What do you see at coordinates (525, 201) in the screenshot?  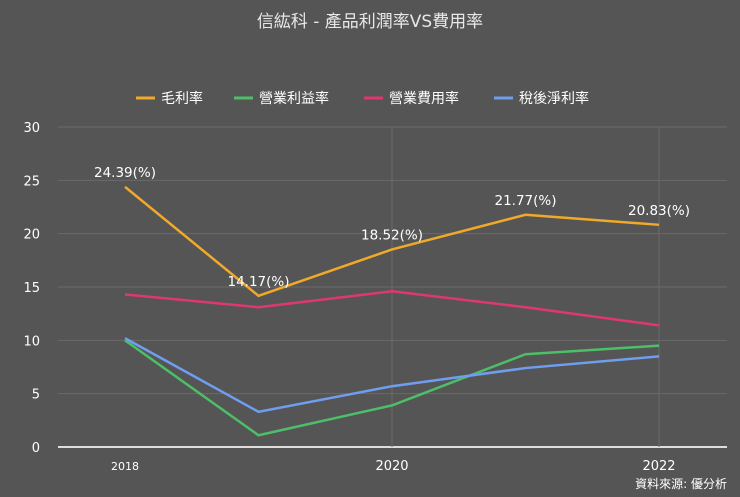 I see `data-label: 21.77(%)` at bounding box center [525, 201].